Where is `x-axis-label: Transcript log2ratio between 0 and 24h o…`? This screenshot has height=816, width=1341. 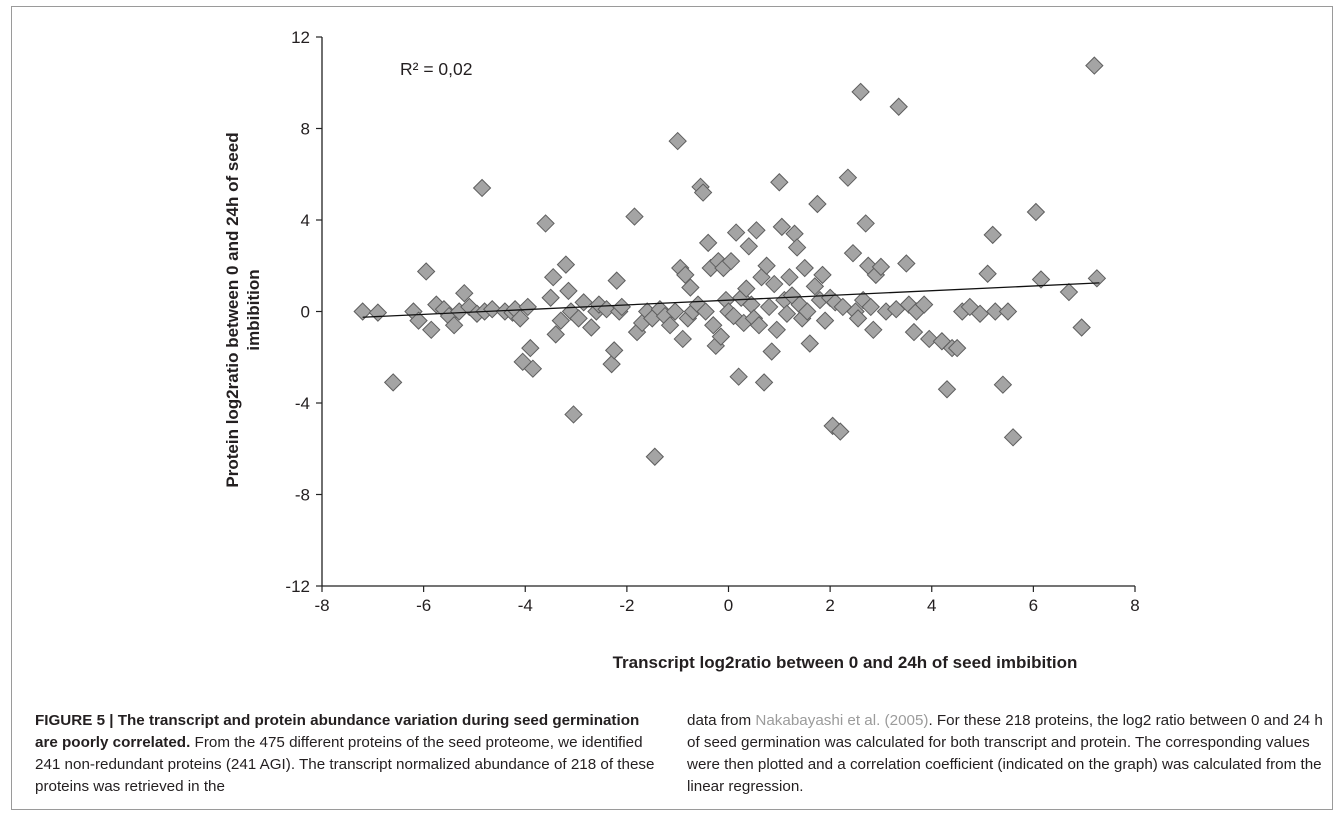 x-axis-label: Transcript log2ratio between 0 and 24h o… is located at coordinates (845, 662).